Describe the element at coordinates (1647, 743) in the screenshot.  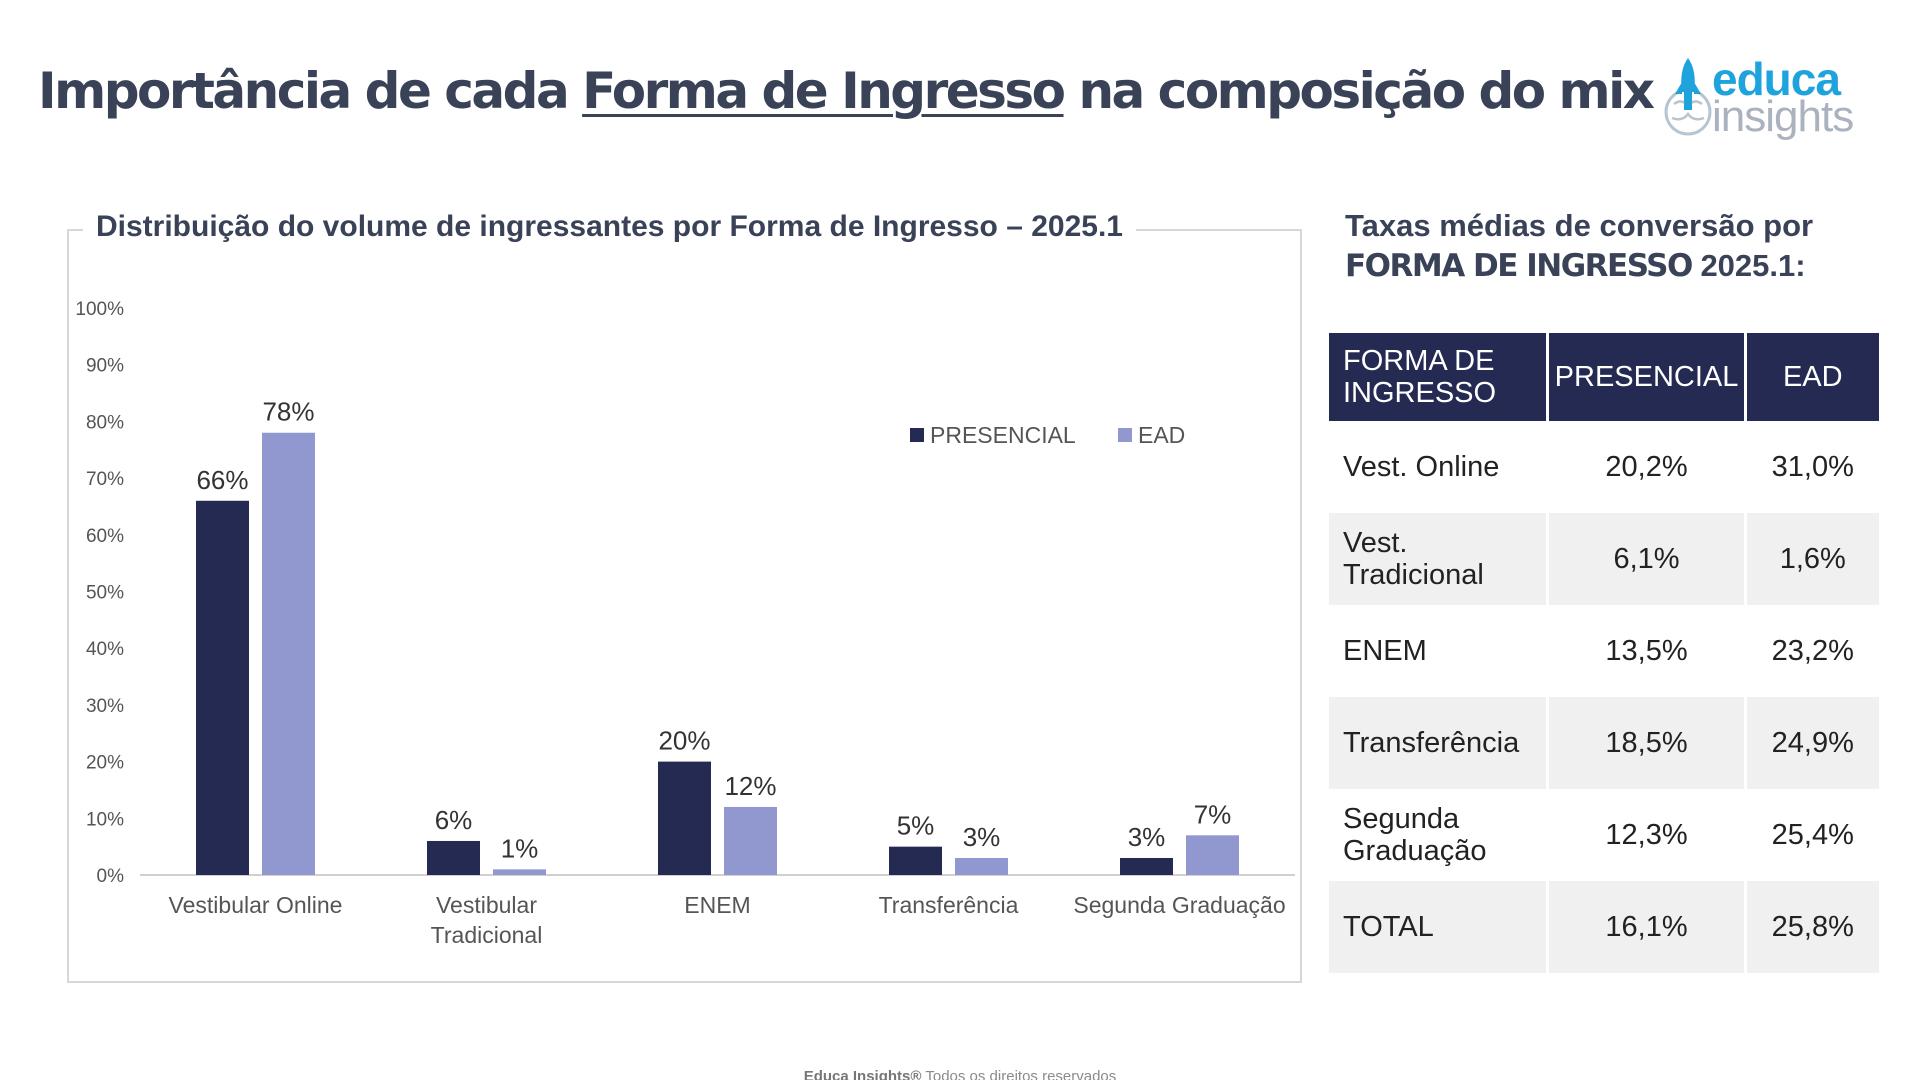
I see `cell-presencial: 18,5%` at that location.